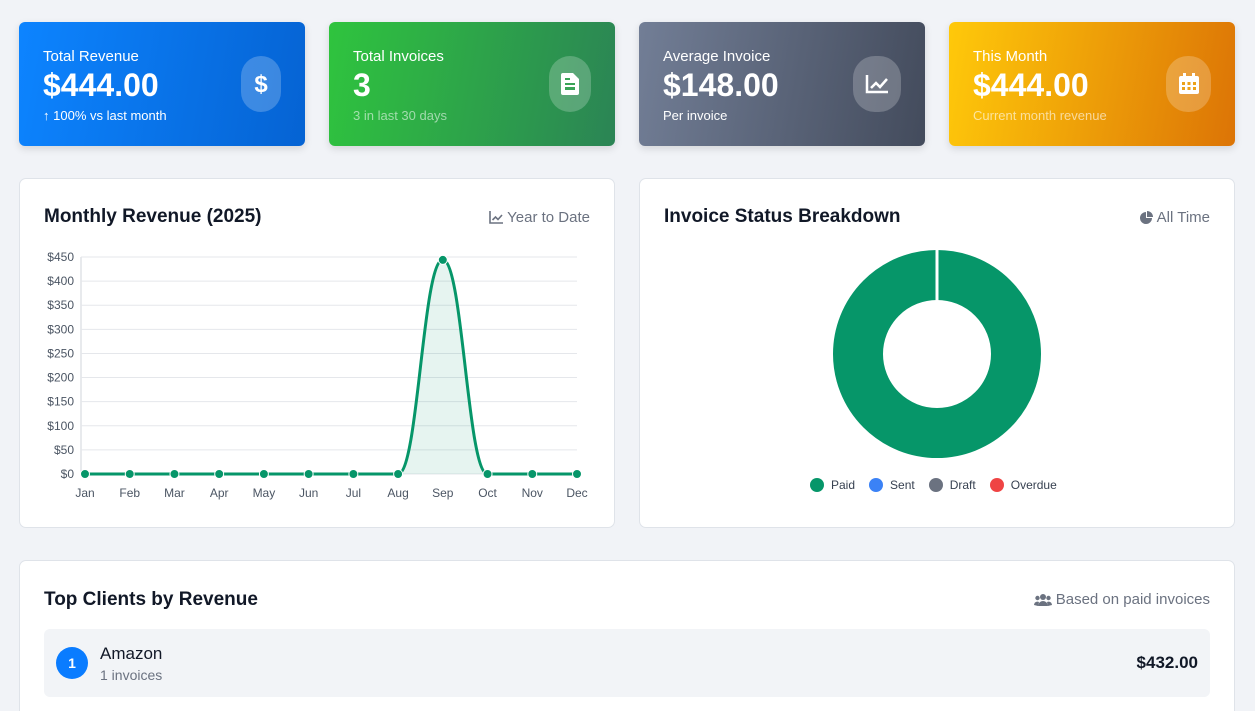 This screenshot has height=711, width=1255. Describe the element at coordinates (60, 281) in the screenshot. I see `y-tick-label: $400` at that location.